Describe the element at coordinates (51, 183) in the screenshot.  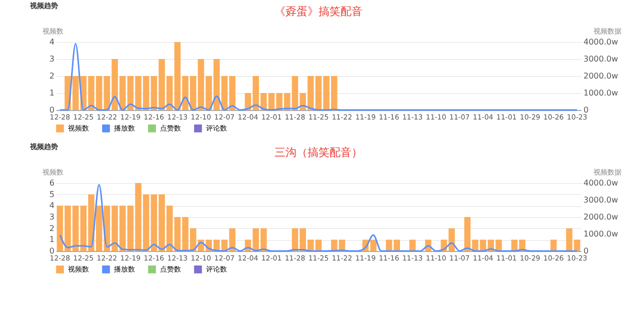
I see `y-tick-label: 6` at that location.